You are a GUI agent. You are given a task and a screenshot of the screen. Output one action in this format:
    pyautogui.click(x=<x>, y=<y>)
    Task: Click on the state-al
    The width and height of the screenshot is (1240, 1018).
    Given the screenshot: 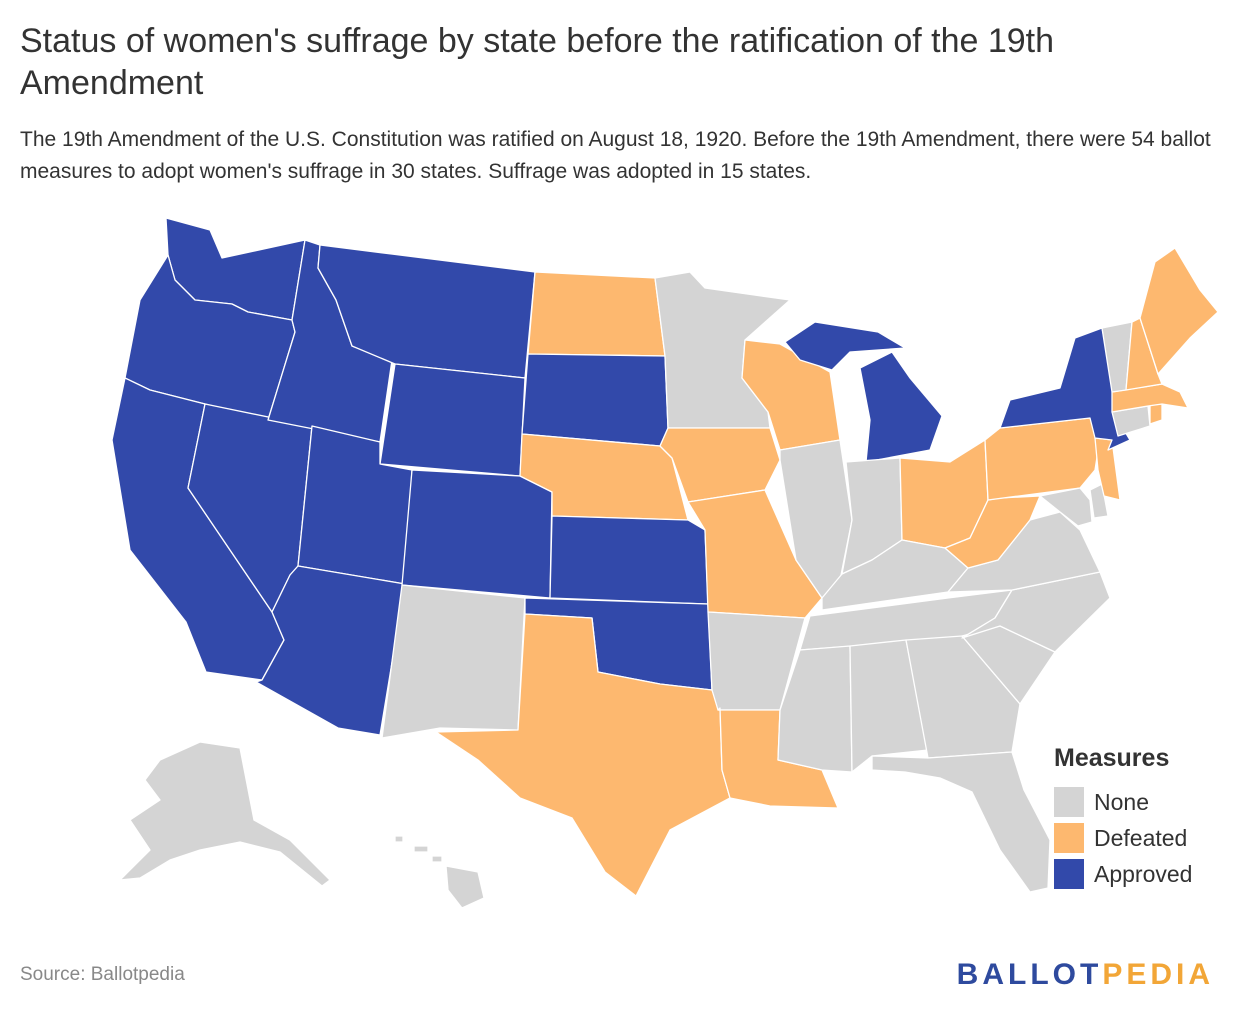 What is the action you would take?
    pyautogui.click(x=889, y=706)
    